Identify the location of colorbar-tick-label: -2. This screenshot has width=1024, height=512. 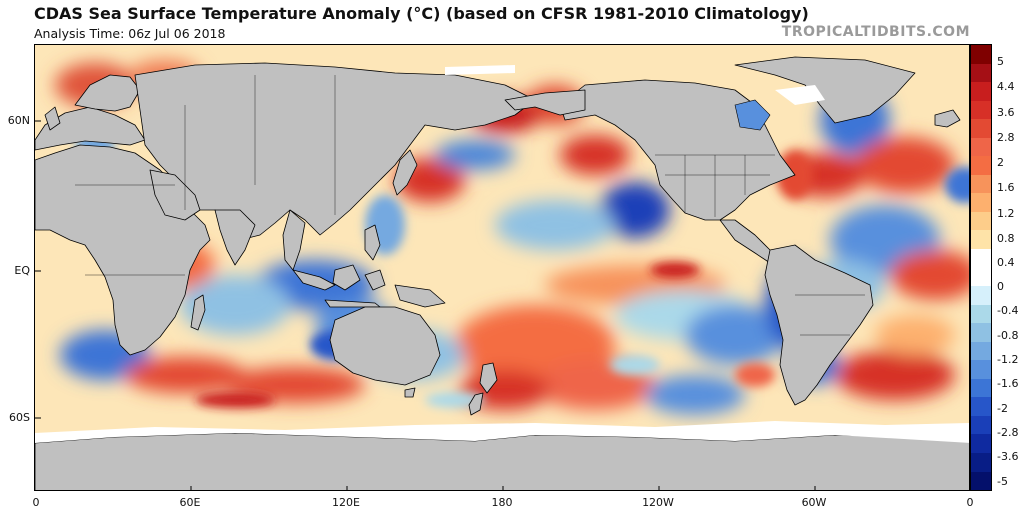
(1002, 408).